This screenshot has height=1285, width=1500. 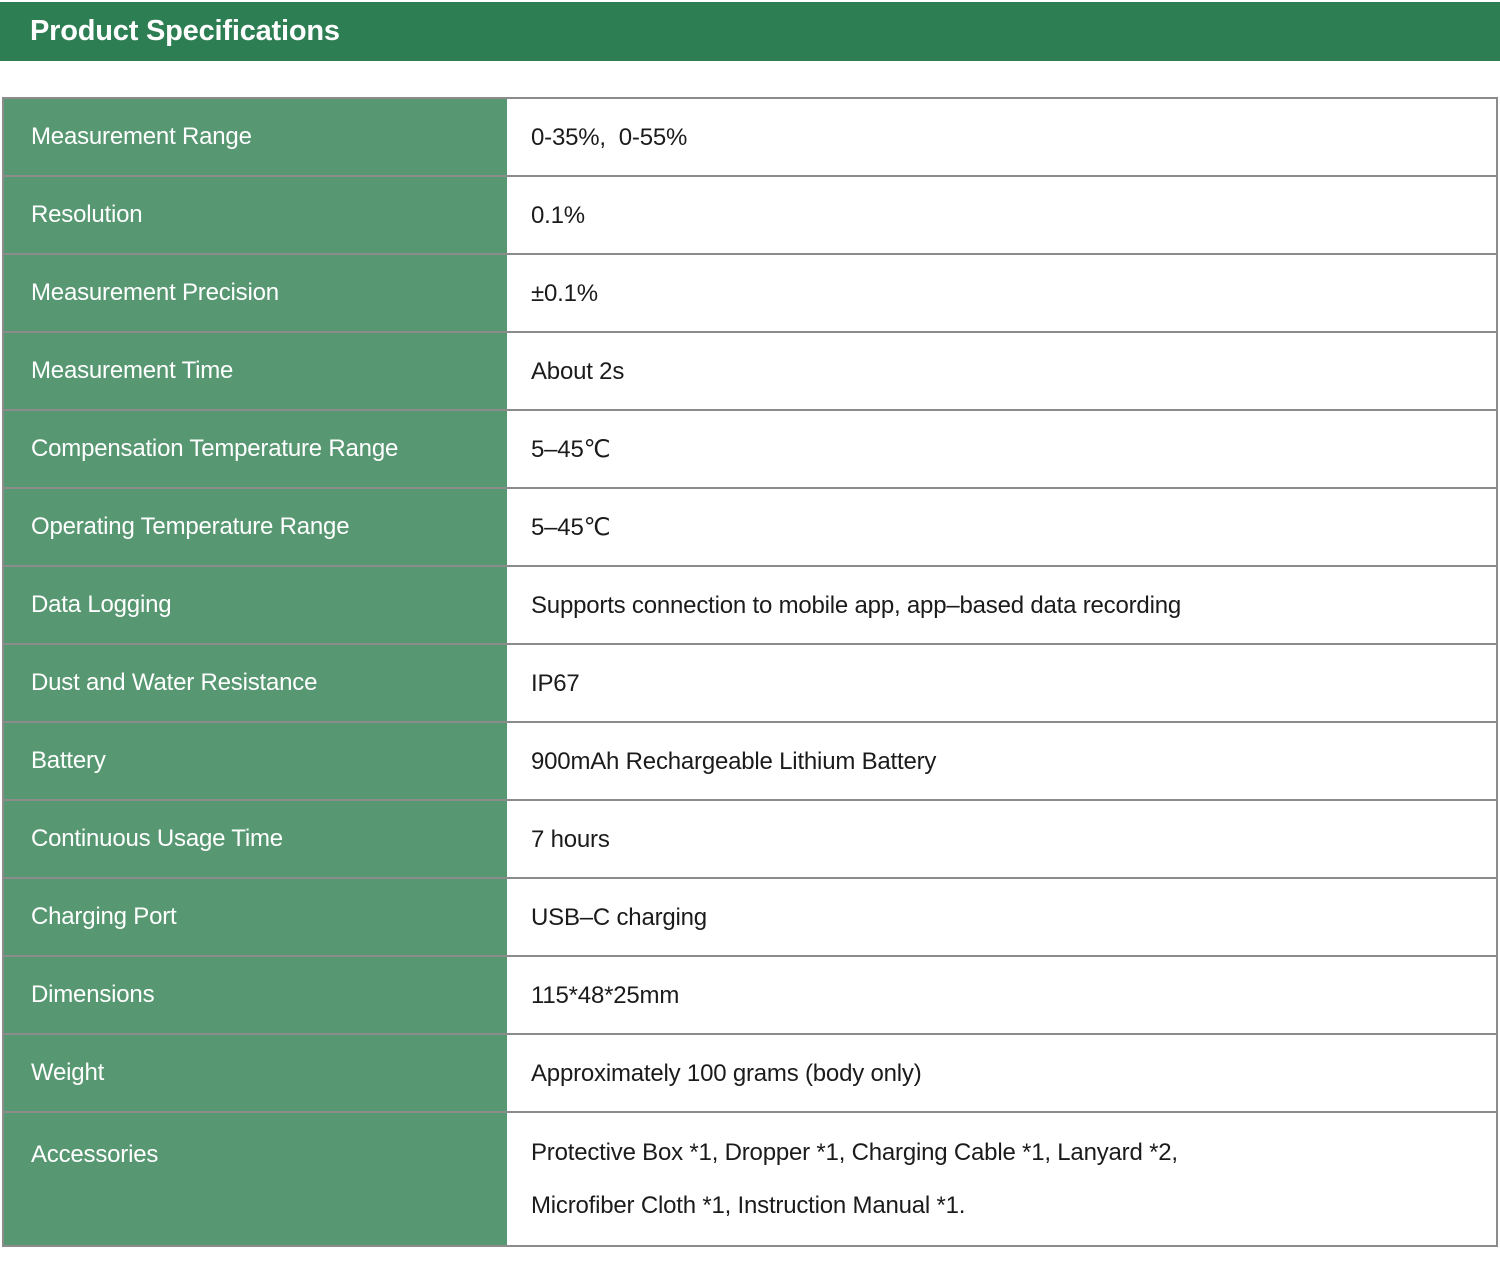 I want to click on spec-value: ±0.1%, so click(x=1001, y=293).